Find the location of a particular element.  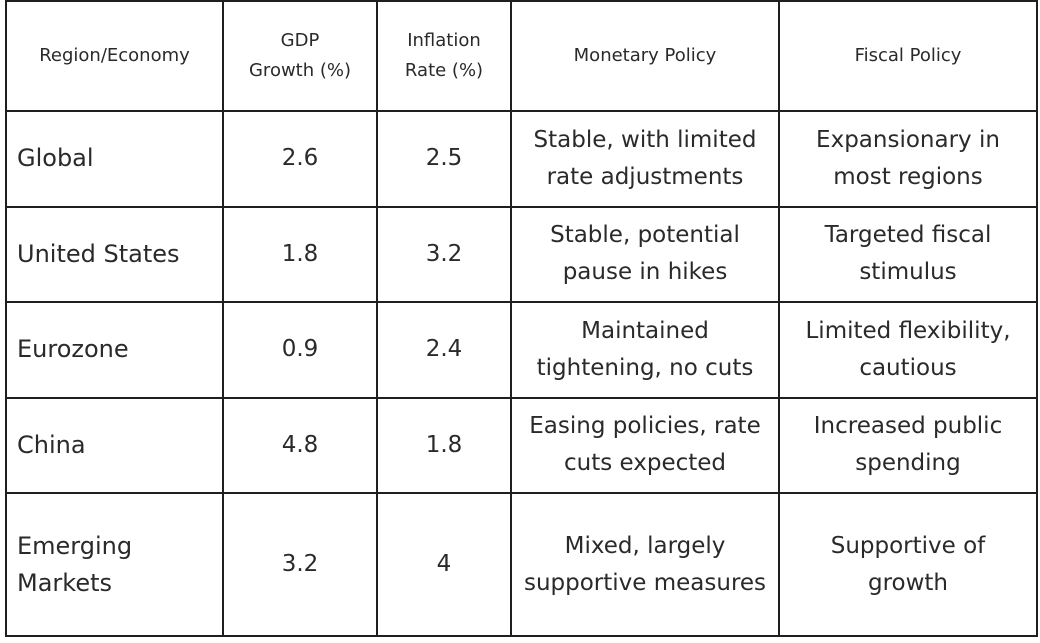

monetary-cell: Stable, potential pause in hikes is located at coordinates (645, 254).